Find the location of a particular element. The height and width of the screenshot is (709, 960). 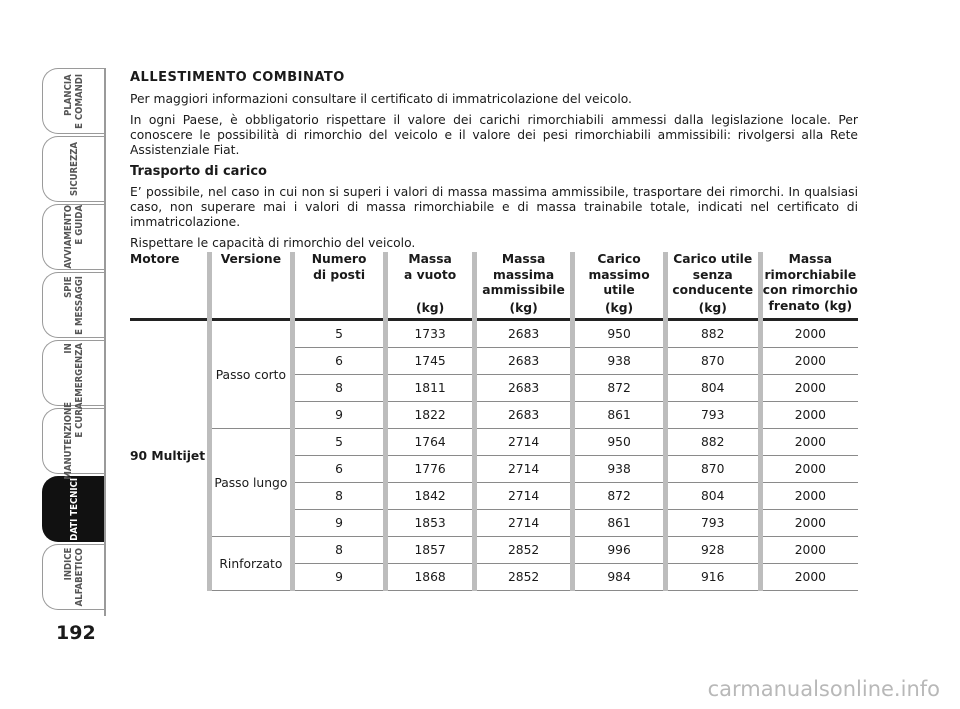

value-cell: 5 is located at coordinates (337, 333).